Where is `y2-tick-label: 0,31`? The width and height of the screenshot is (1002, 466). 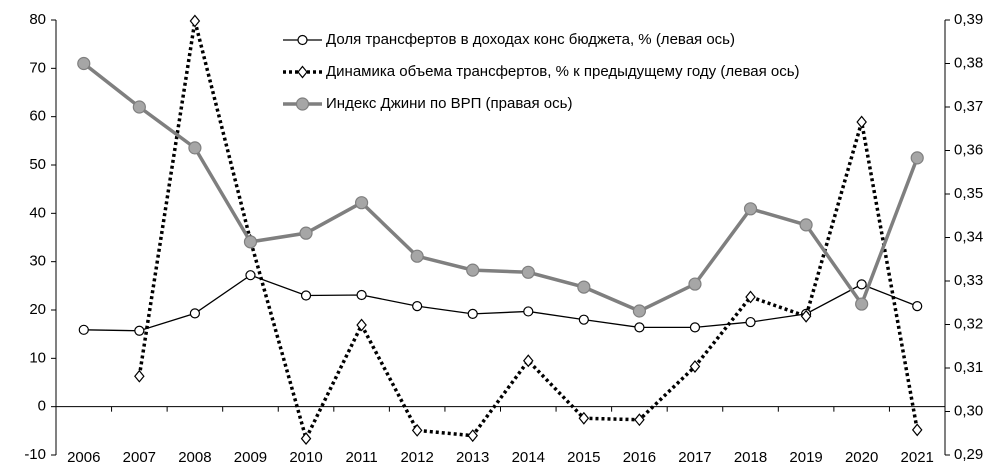 y2-tick-label: 0,31 is located at coordinates (968, 367).